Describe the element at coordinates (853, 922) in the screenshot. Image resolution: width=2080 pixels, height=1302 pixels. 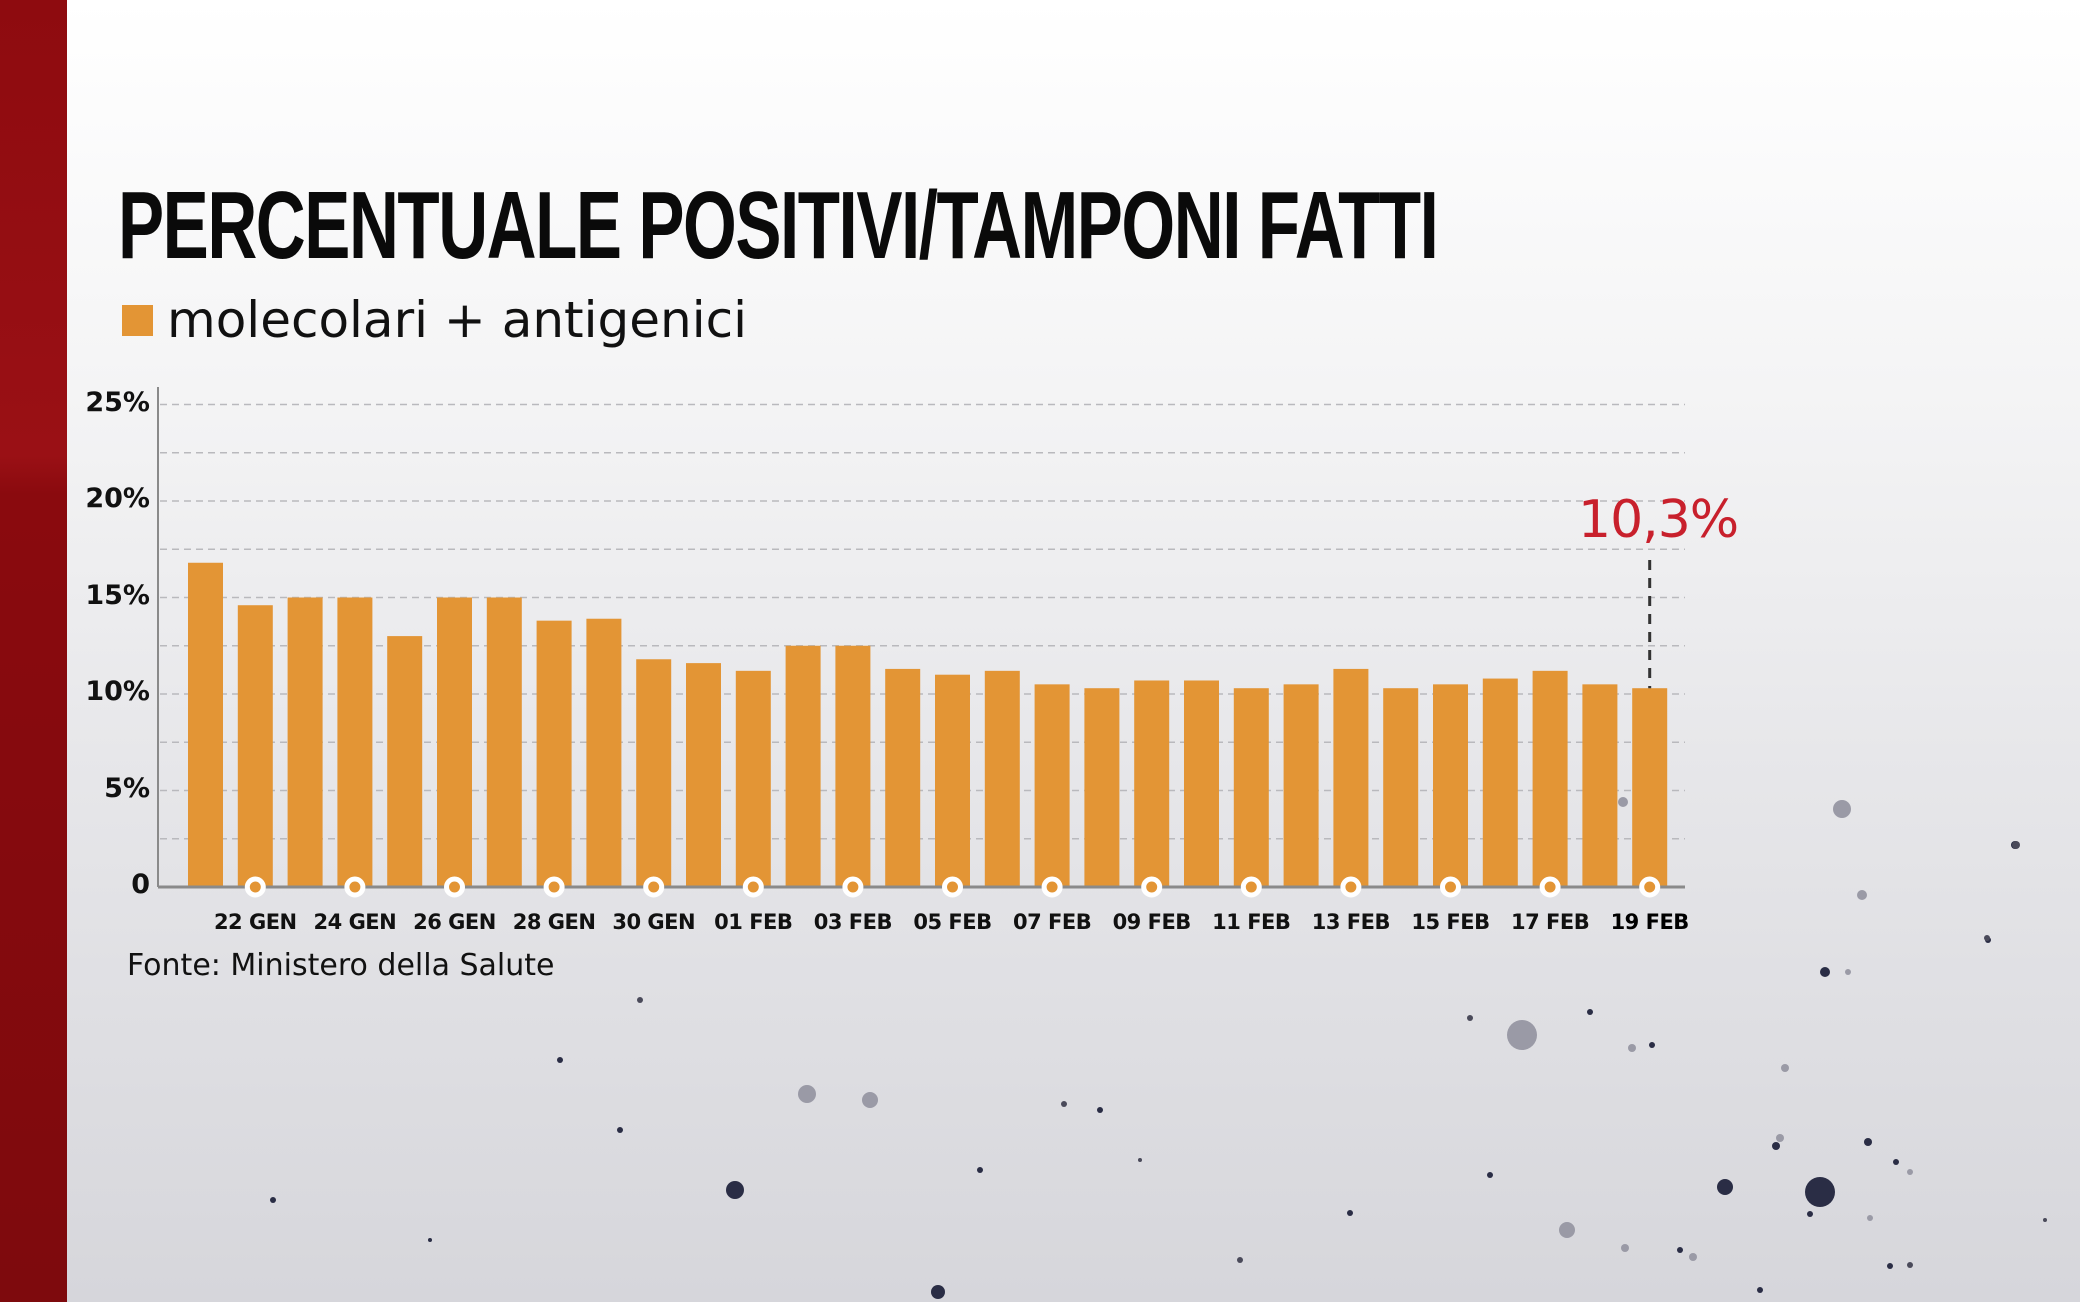
I see `x-tick-label: 03 FEB` at that location.